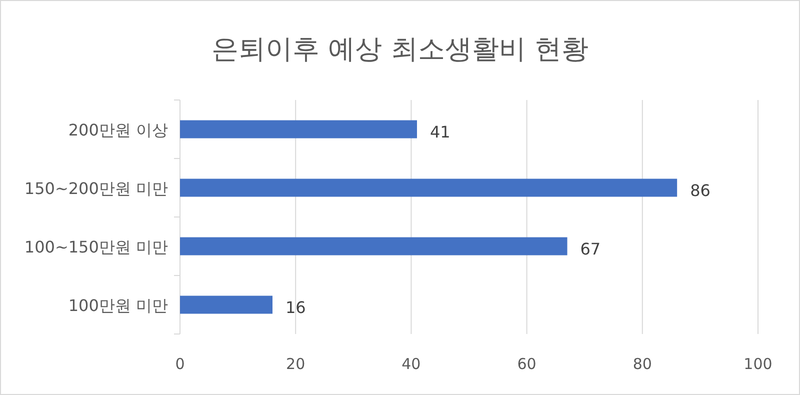 The height and width of the screenshot is (395, 800). What do you see at coordinates (96, 188) in the screenshot?
I see `y-tick-label: 150~200만원 미만` at bounding box center [96, 188].